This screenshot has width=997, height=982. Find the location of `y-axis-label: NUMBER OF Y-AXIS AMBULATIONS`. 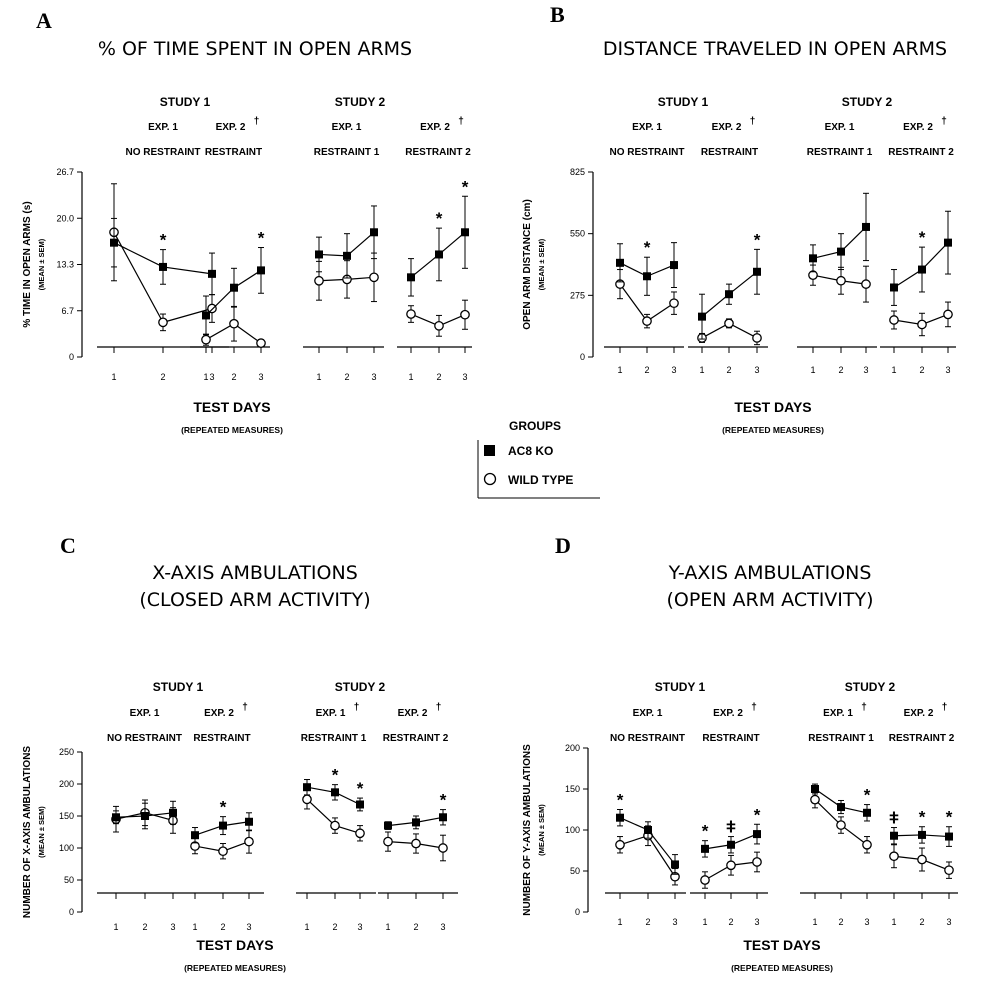

y-axis-label: NUMBER OF Y-AXIS AMBULATIONS is located at coordinates (527, 830).